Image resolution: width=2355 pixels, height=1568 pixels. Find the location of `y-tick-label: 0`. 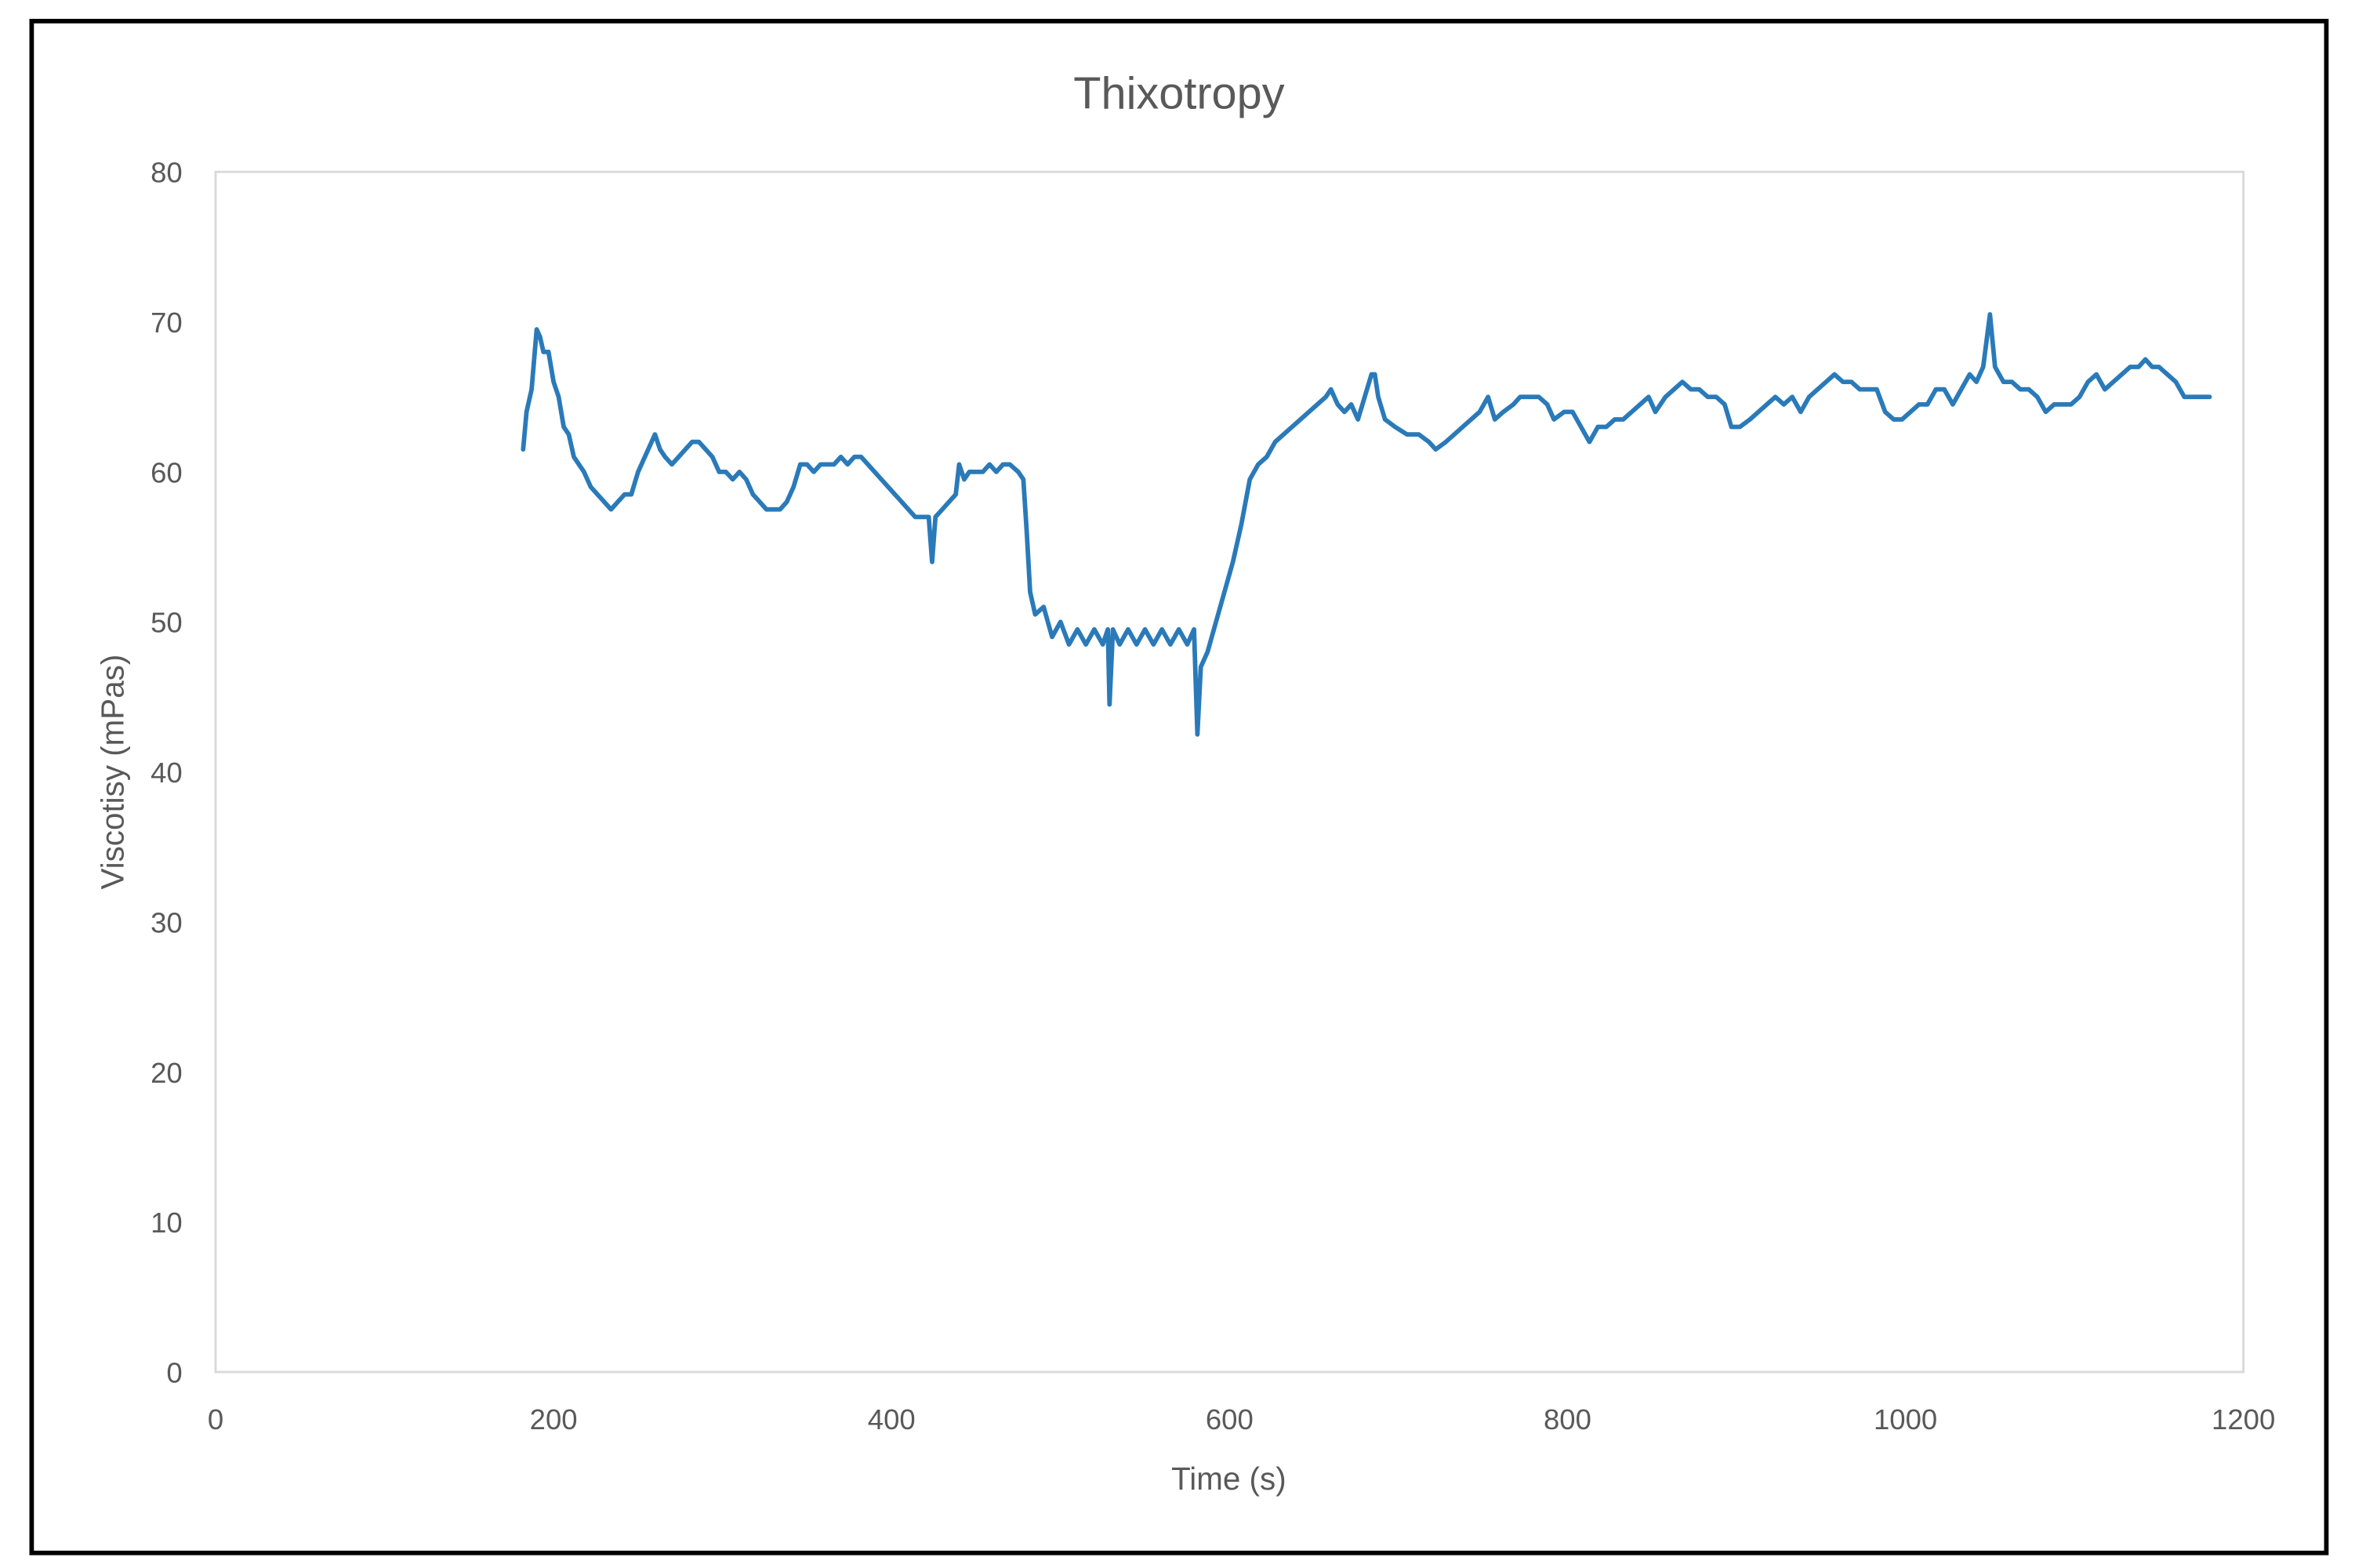

y-tick-label: 0 is located at coordinates (174, 1372).